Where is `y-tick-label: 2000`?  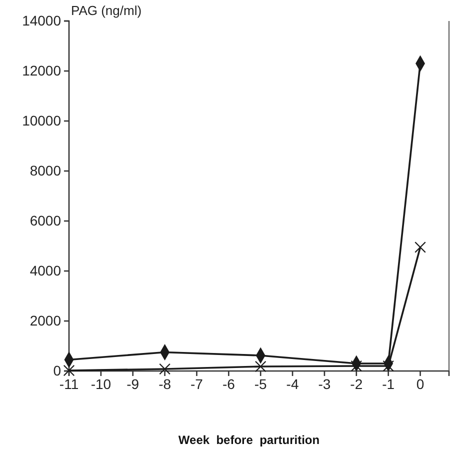 y-tick-label: 2000 is located at coordinates (46, 320).